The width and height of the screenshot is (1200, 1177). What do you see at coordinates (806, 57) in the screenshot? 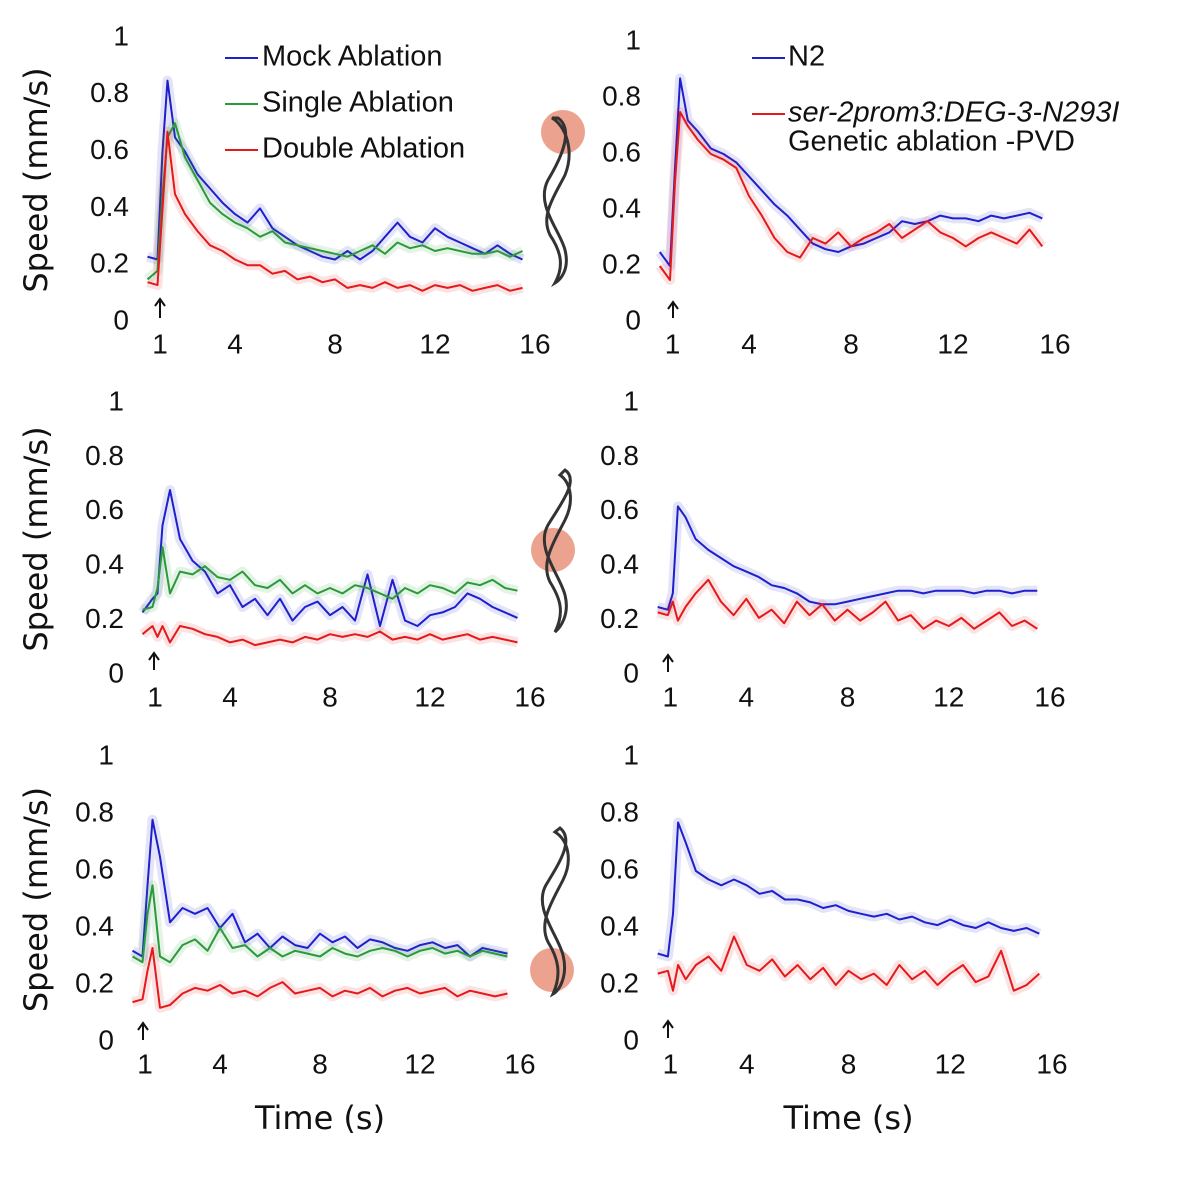
I see `legend-label: N2` at bounding box center [806, 57].